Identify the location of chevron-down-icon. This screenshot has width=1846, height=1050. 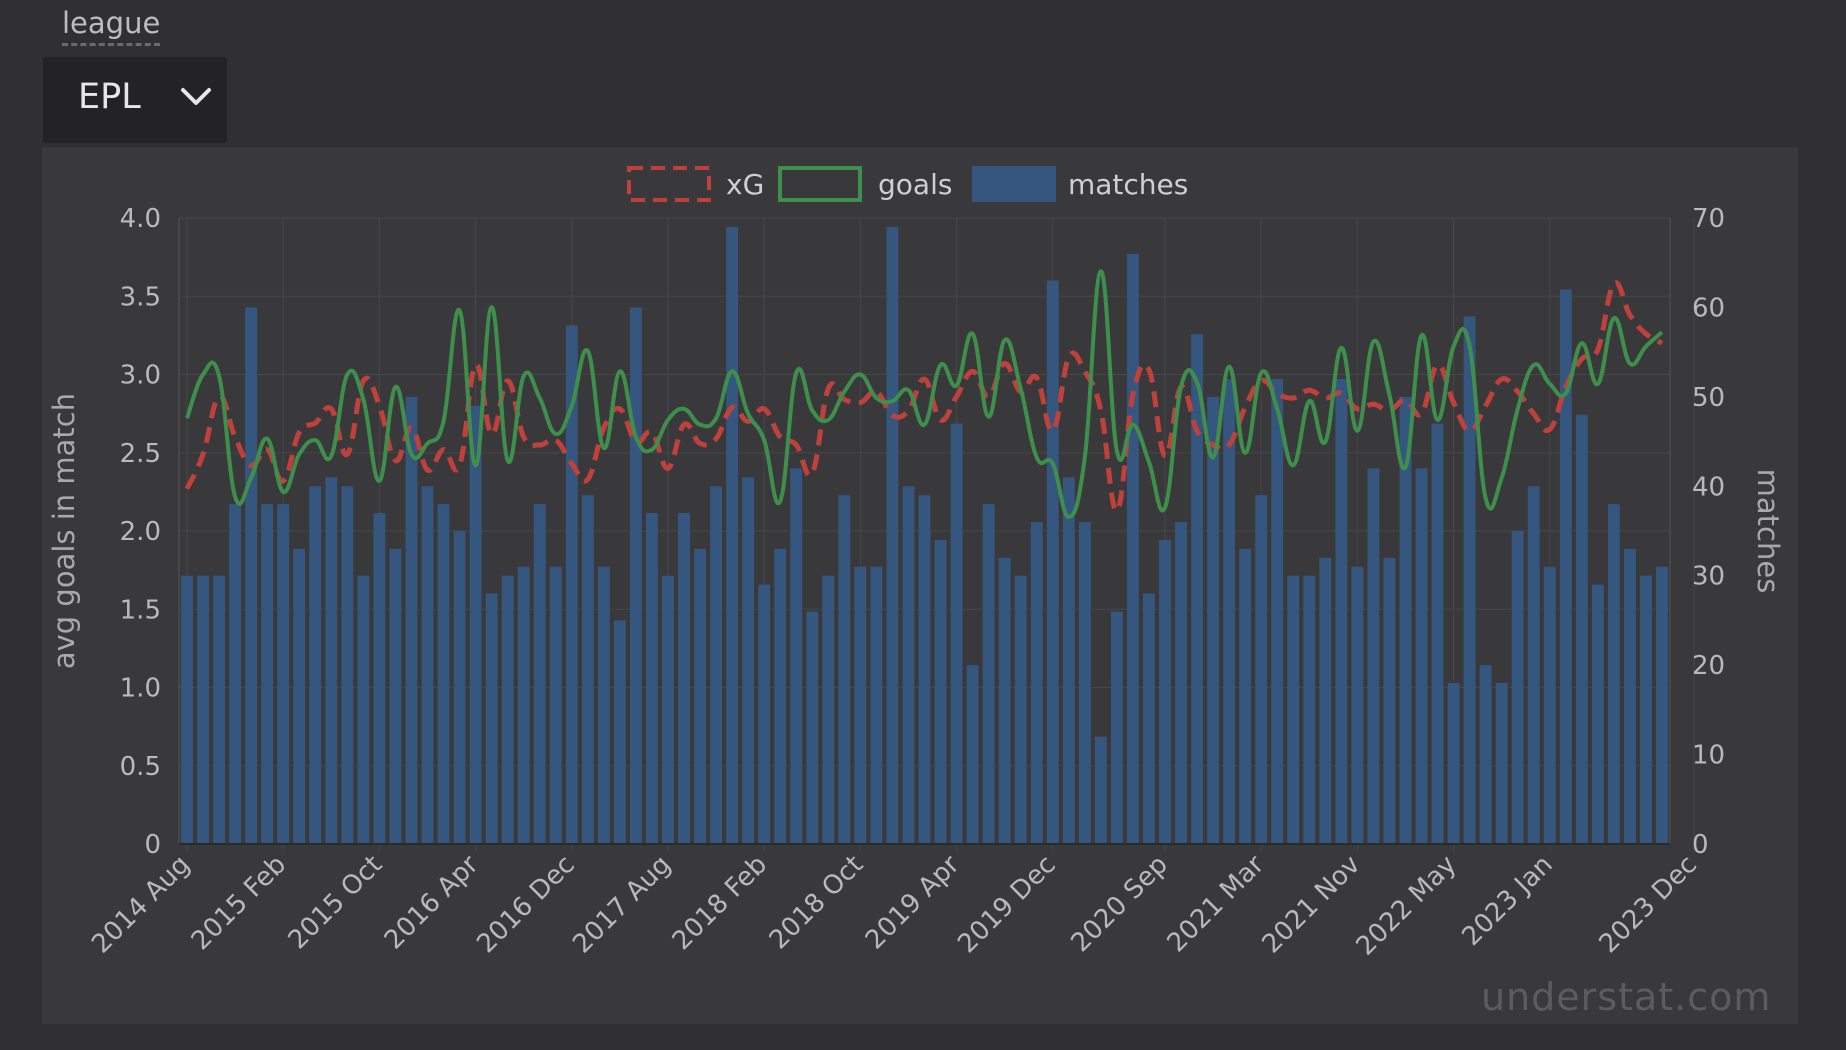
(196, 99).